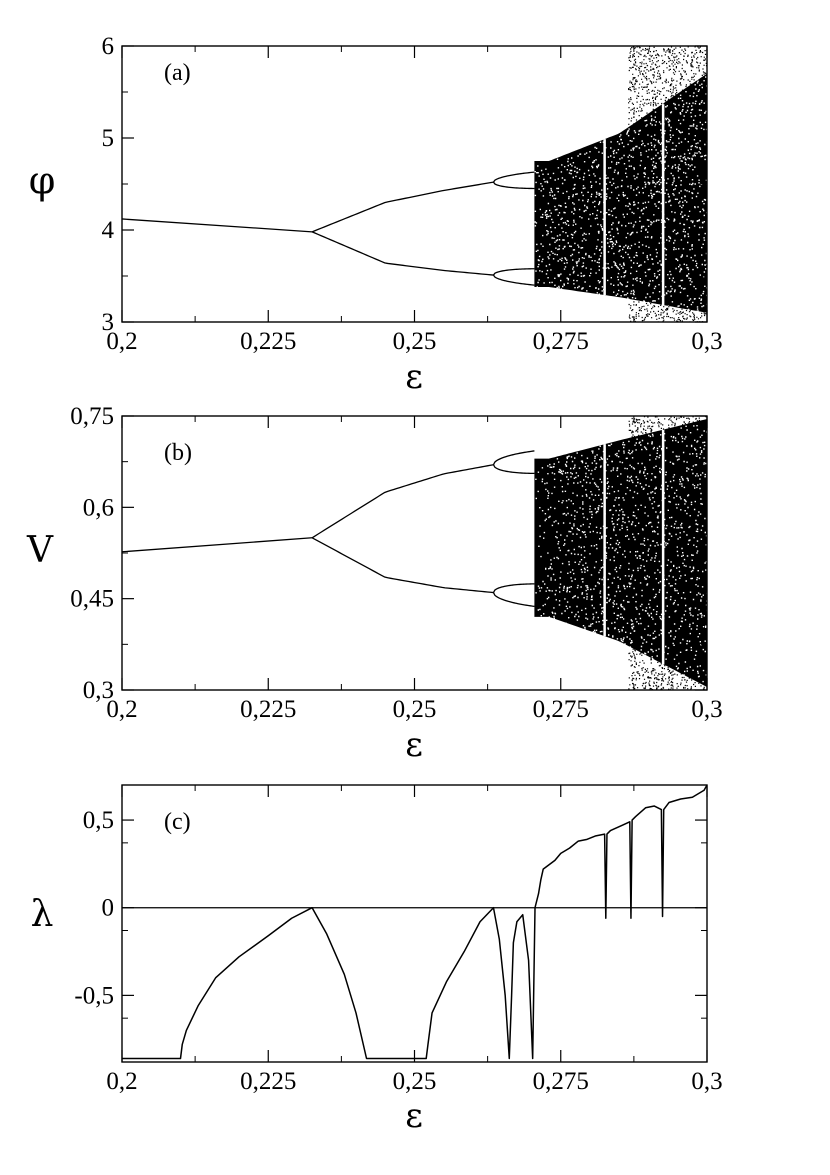  Describe the element at coordinates (98, 820) in the screenshot. I see `panel-c-ytick-label: 0,5` at that location.